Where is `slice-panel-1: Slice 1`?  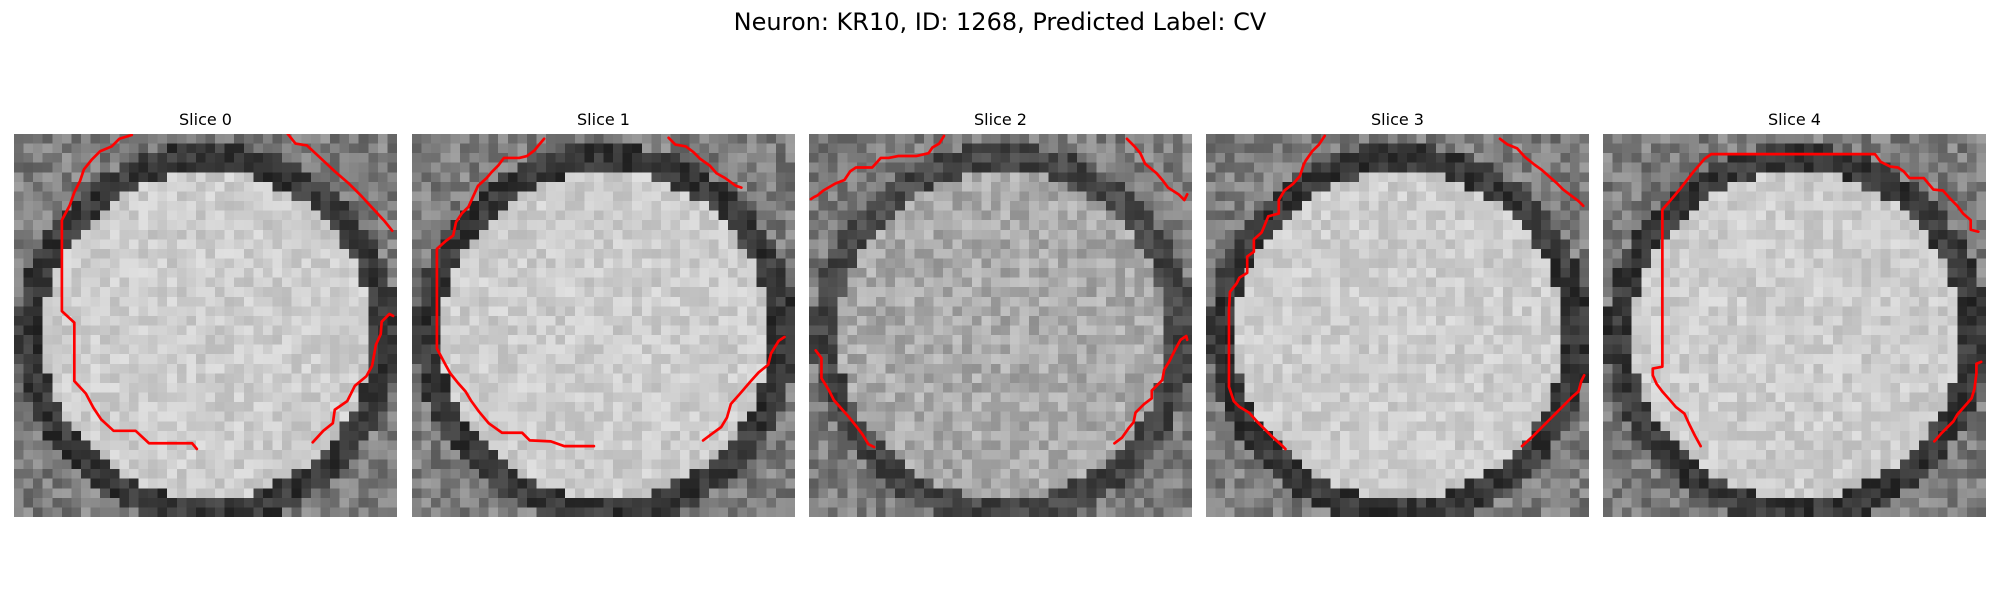 slice-panel-1: Slice 1 is located at coordinates (603, 313).